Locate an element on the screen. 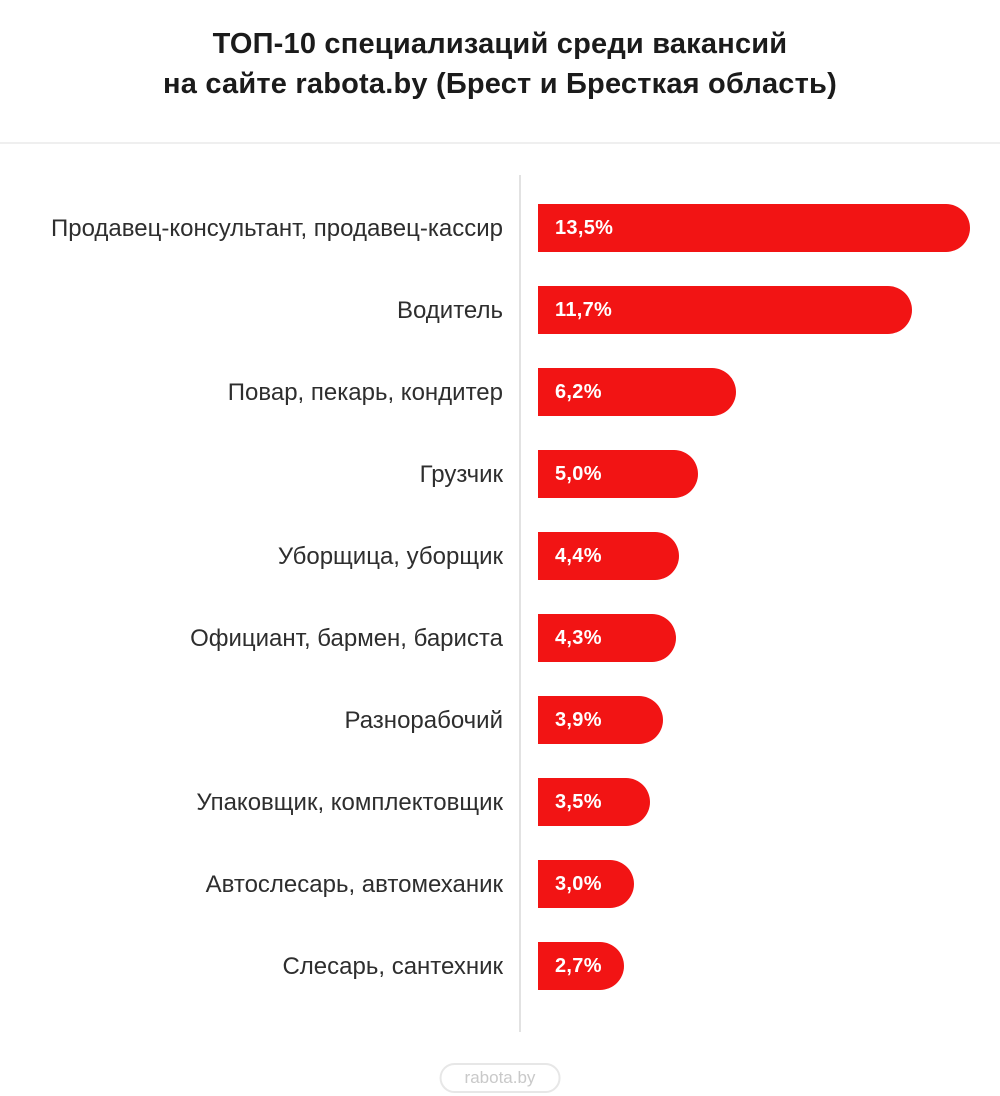 The width and height of the screenshot is (1000, 1096). value-label: 13,5% is located at coordinates (584, 227).